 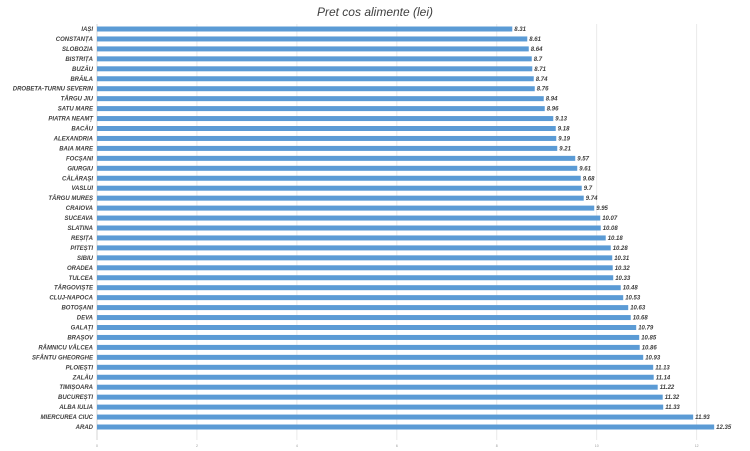 What do you see at coordinates (197, 446) in the screenshot?
I see `x-tick-label: 2` at bounding box center [197, 446].